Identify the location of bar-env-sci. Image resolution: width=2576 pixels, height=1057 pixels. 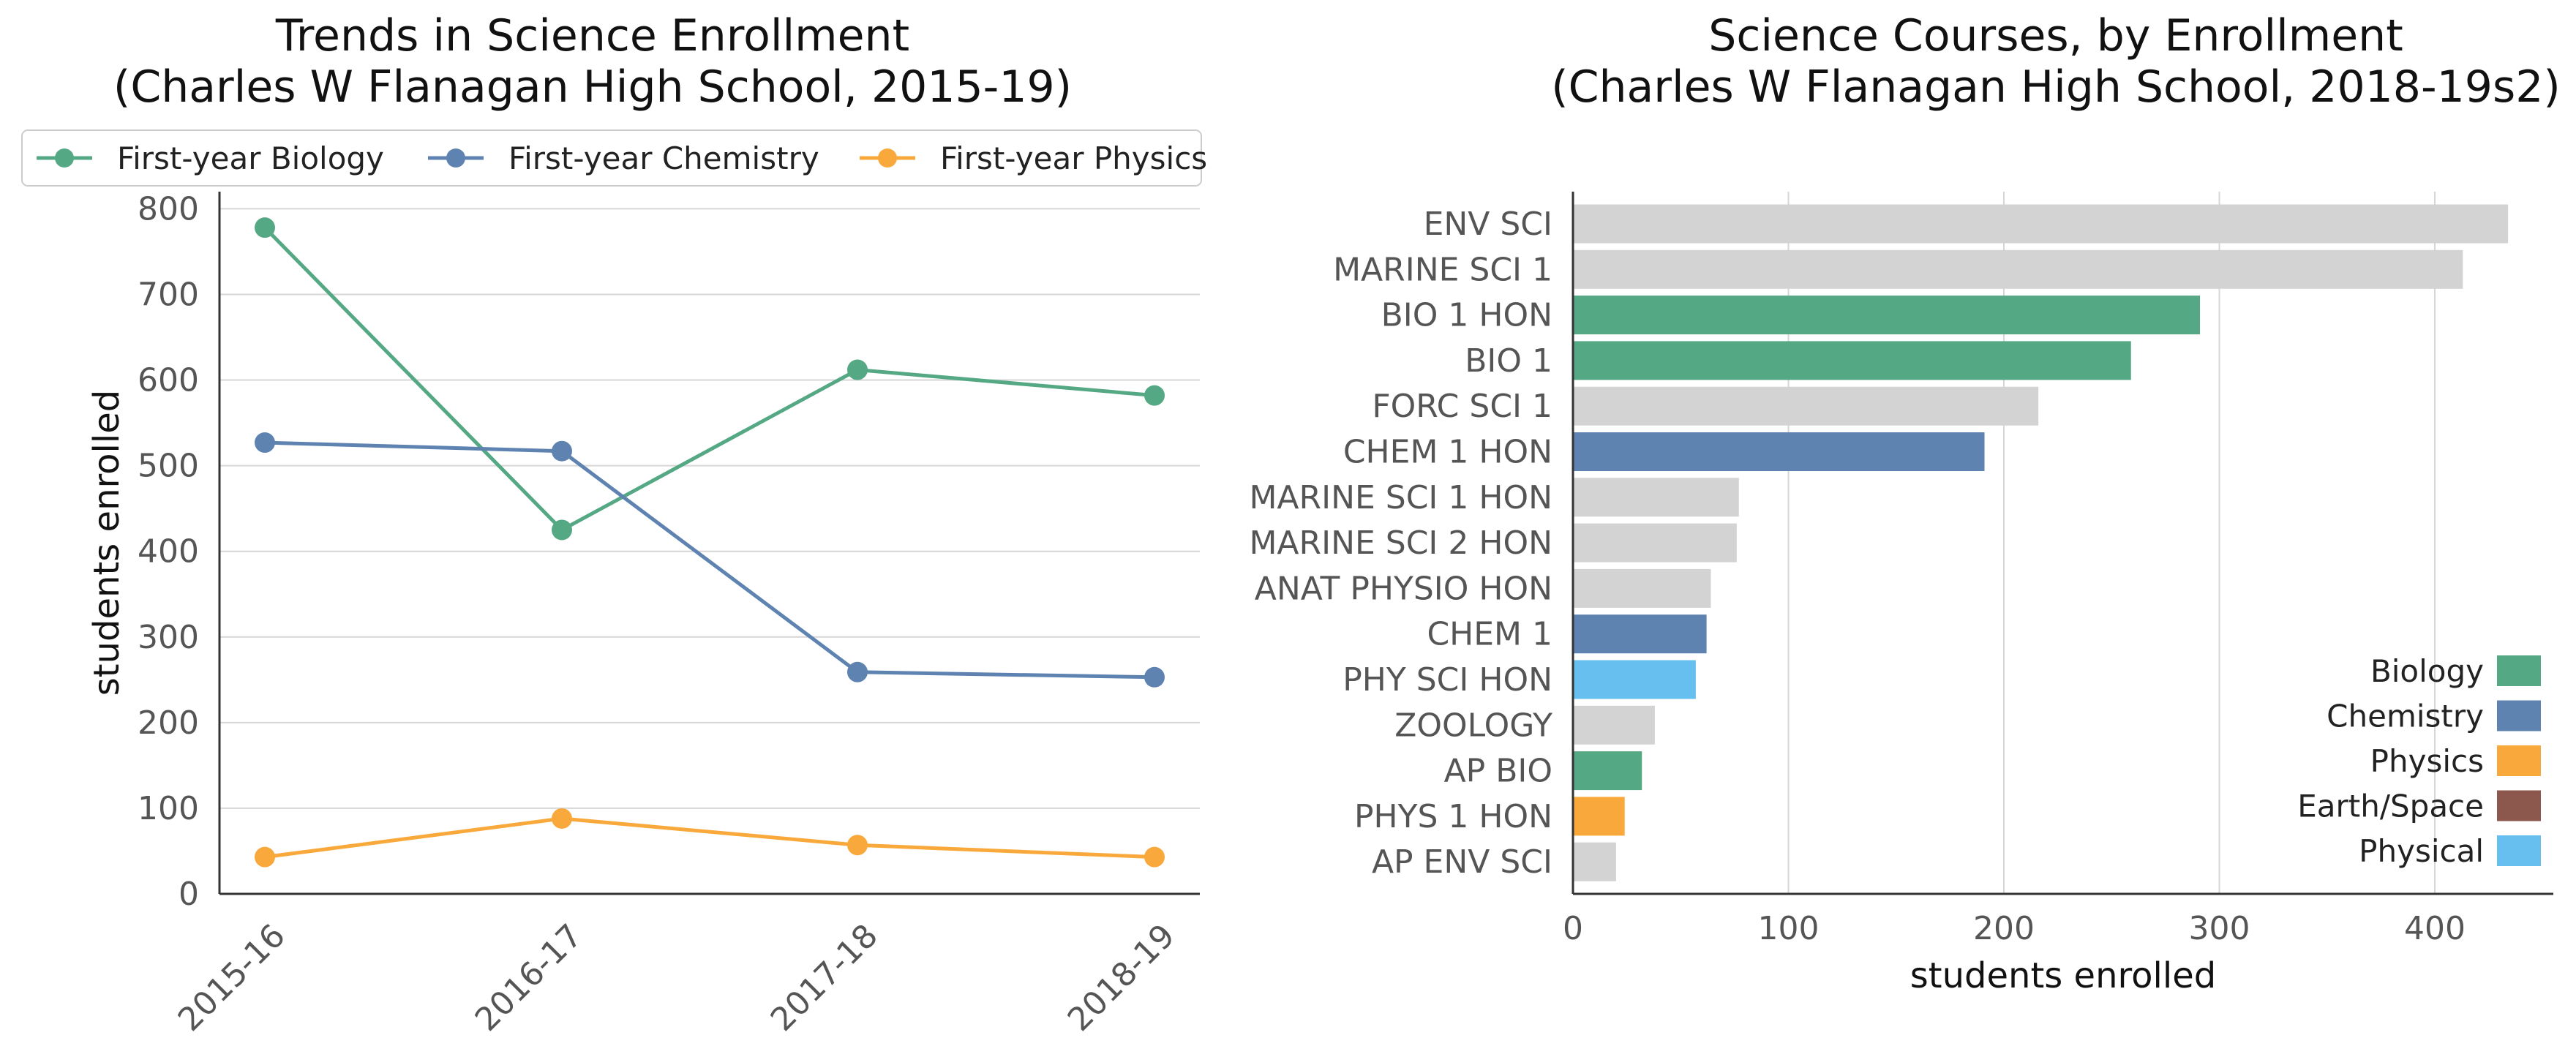
(2041, 224).